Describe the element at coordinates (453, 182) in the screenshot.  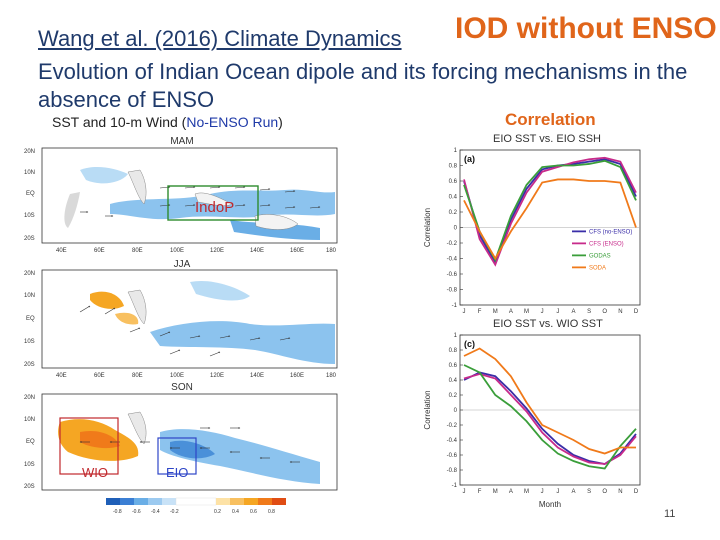
I see `y-tick-label: 0.6` at that location.